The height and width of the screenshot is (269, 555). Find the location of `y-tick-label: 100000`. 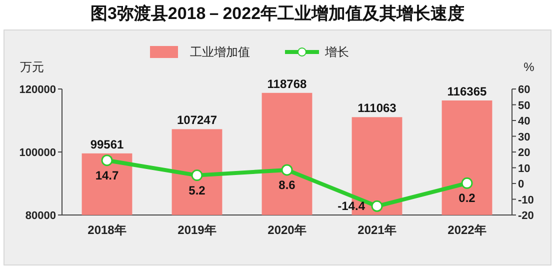

y-tick-label: 100000 is located at coordinates (37, 153).